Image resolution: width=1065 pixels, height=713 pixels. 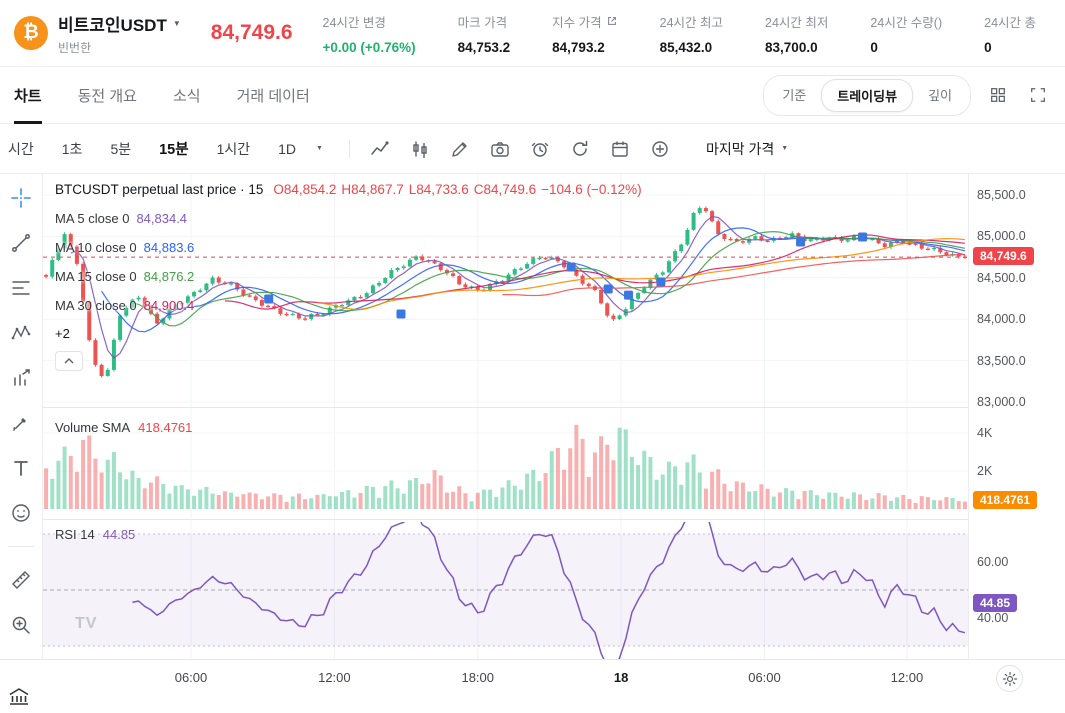 What do you see at coordinates (86, 623) in the screenshot?
I see `tradingview-logo: TV` at bounding box center [86, 623].